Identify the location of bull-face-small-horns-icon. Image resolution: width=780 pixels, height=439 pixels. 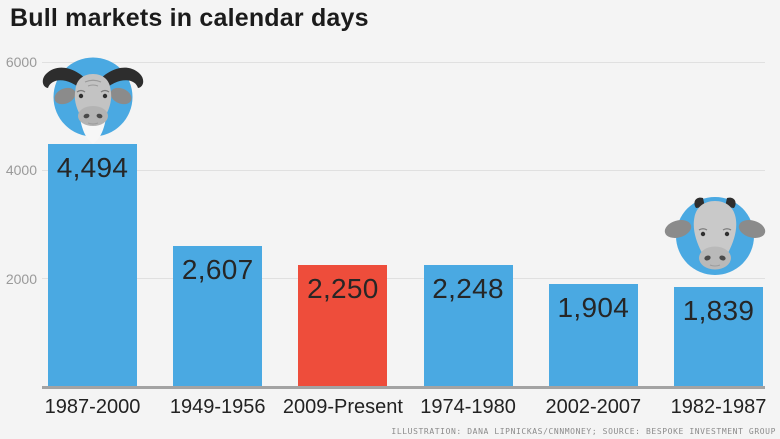
(715, 236).